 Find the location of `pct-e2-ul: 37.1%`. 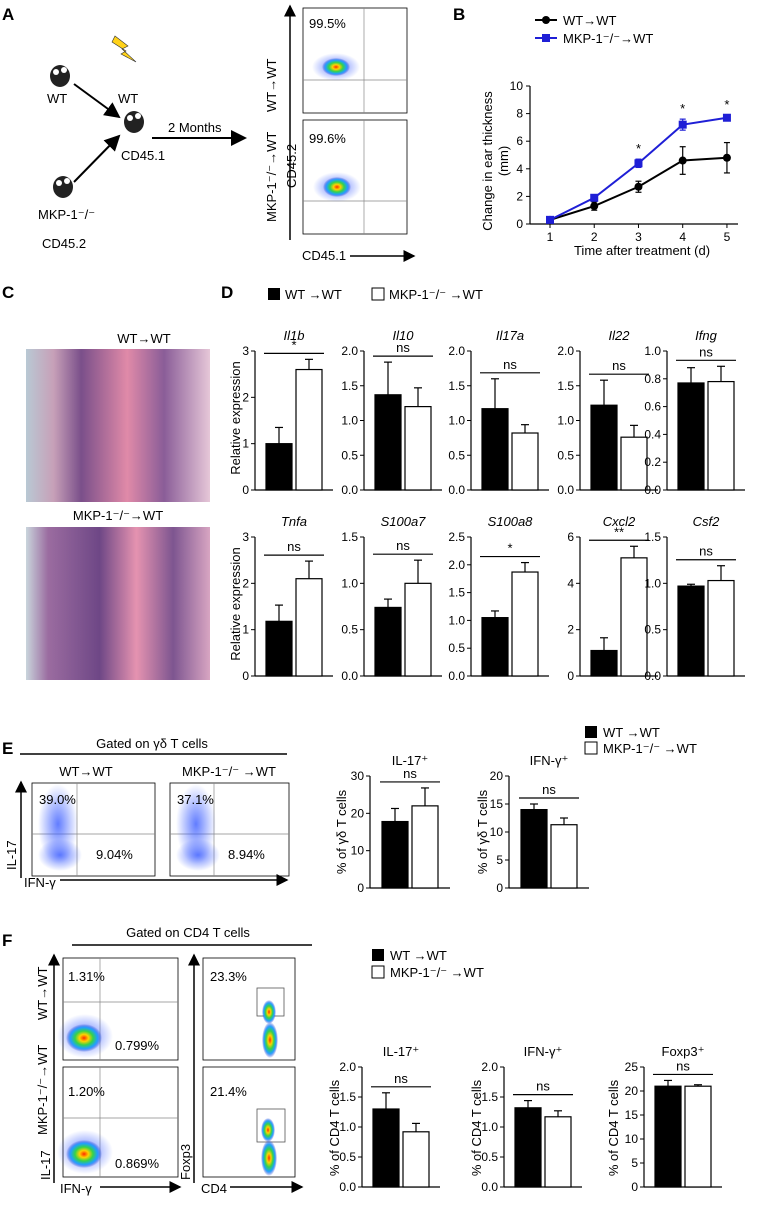

pct-e2-ul: 37.1% is located at coordinates (195, 799).